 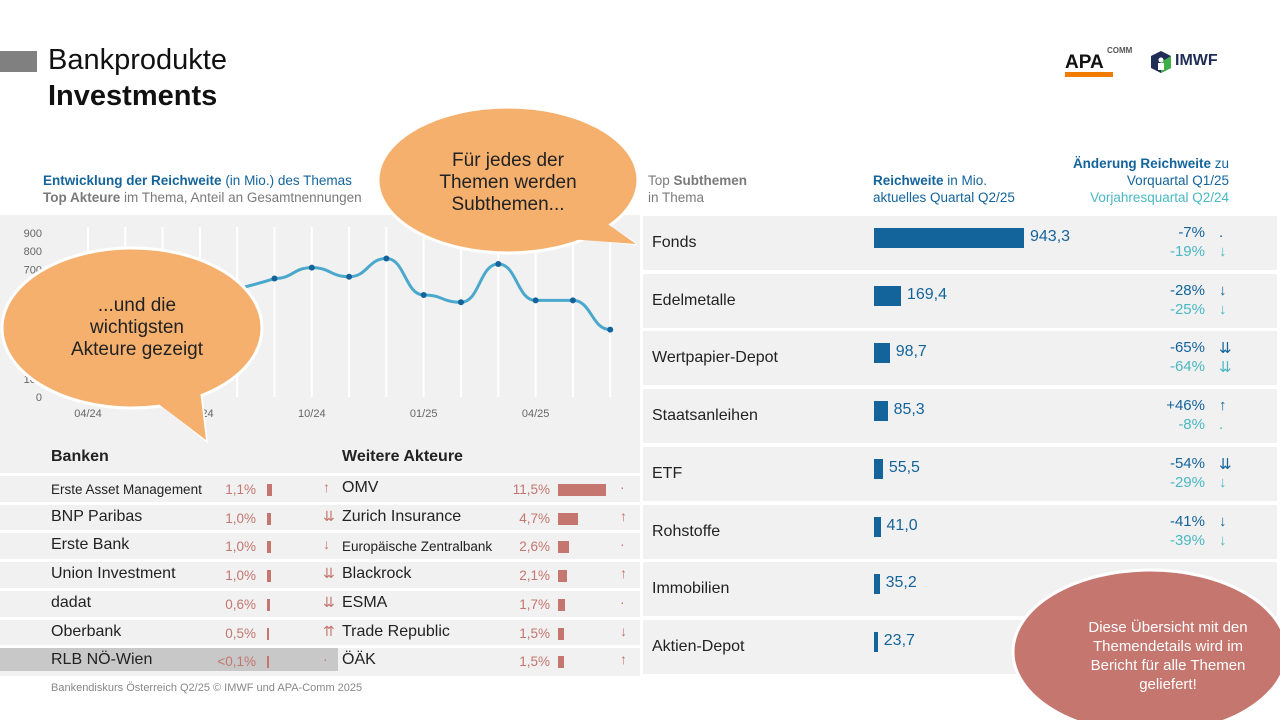 What do you see at coordinates (960, 473) in the screenshot?
I see `subtheme-row: ETF 55,5 -54% ⇊ -29% ↓` at bounding box center [960, 473].